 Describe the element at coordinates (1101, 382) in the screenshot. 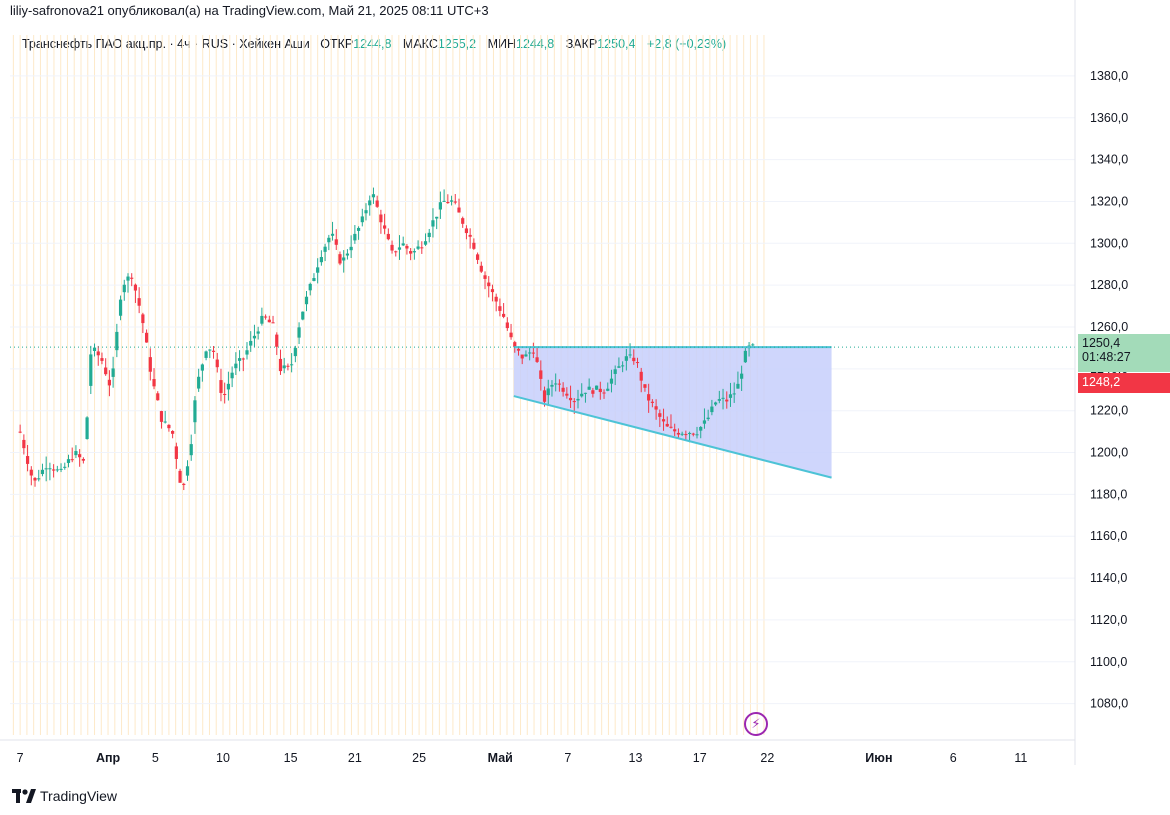

I see `bid-price-value: 1248,2` at that location.